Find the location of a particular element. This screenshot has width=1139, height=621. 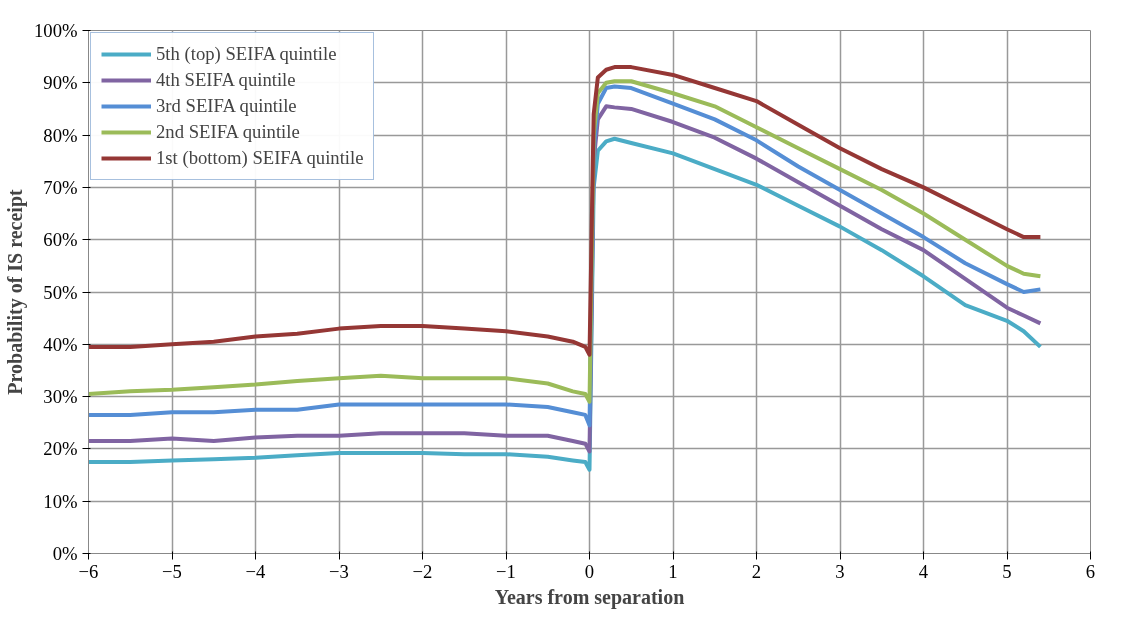

y-tick-label: 100% is located at coordinates (55, 30).